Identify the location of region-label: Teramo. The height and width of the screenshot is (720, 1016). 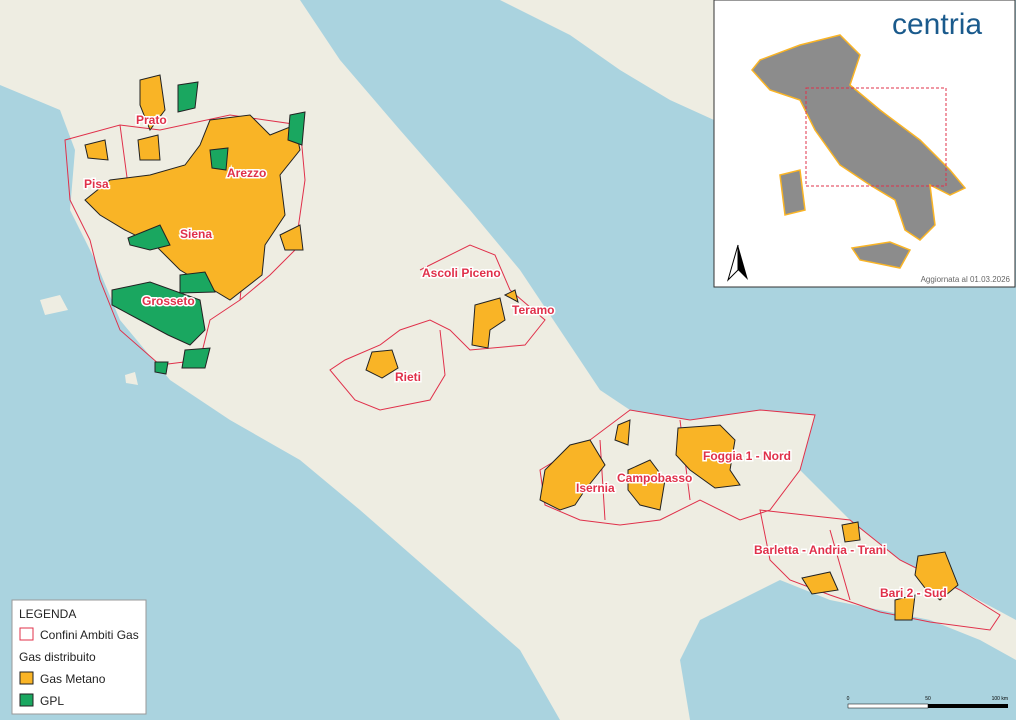
(533, 310).